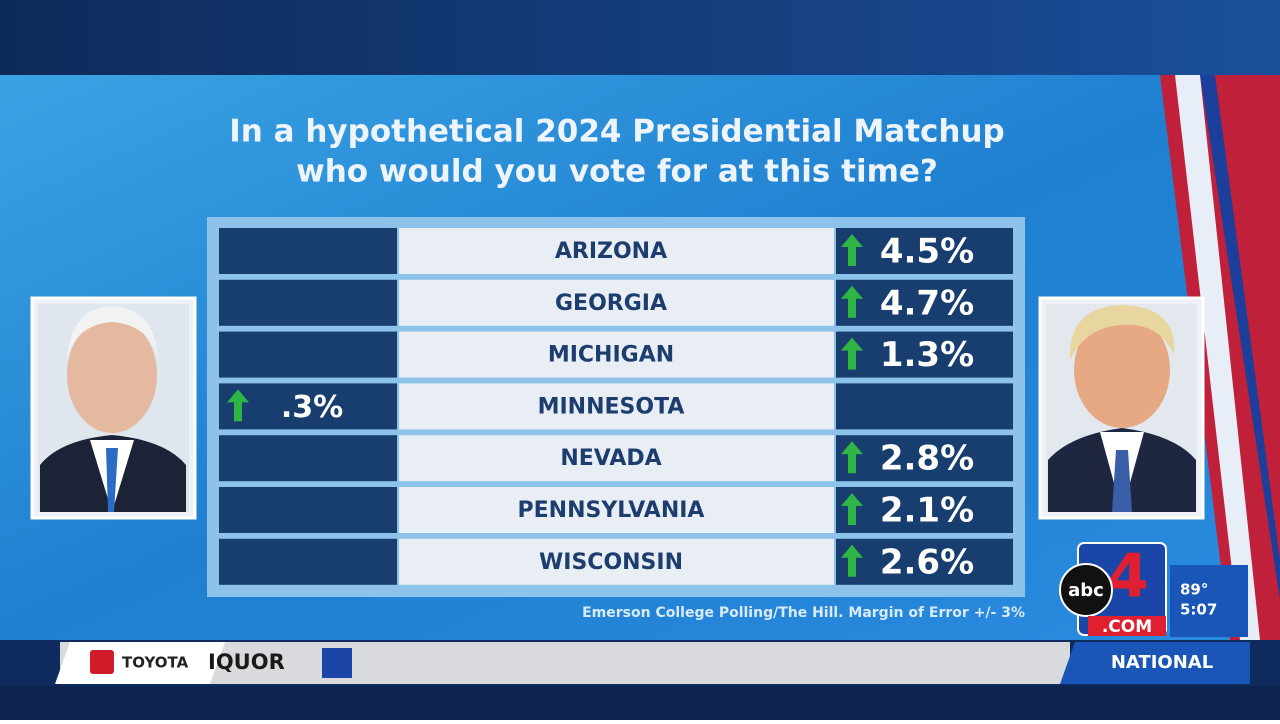 The height and width of the screenshot is (724, 1280). I want to click on state-name: NEVADA, so click(610, 458).